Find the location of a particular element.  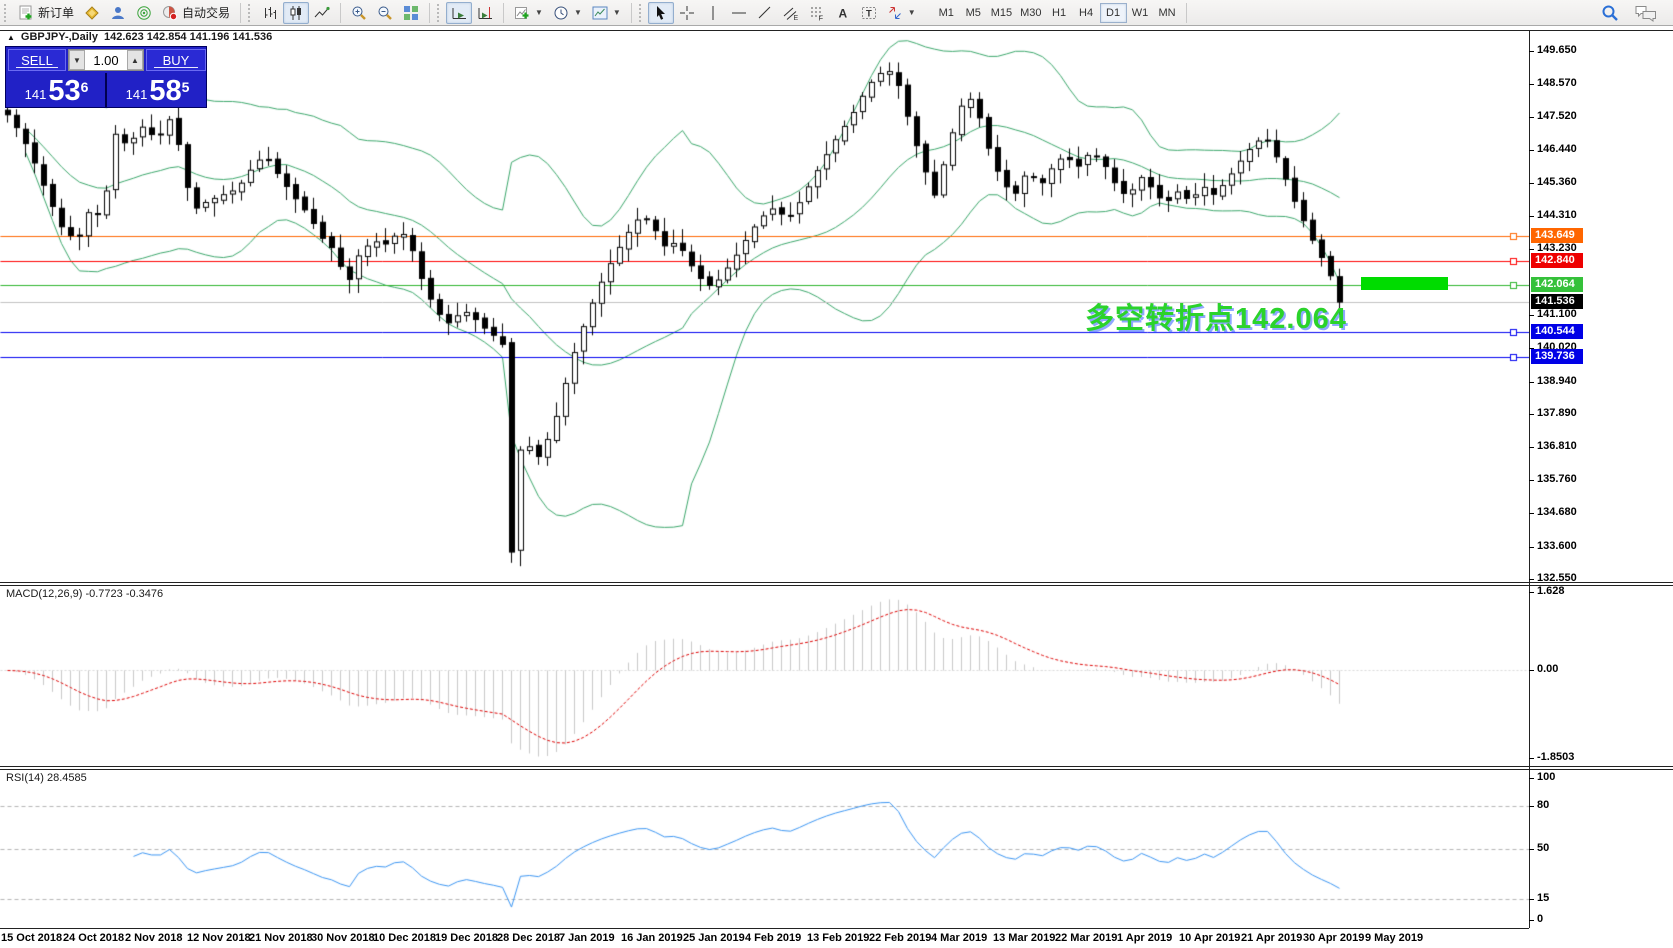

search-icon is located at coordinates (1610, 13).